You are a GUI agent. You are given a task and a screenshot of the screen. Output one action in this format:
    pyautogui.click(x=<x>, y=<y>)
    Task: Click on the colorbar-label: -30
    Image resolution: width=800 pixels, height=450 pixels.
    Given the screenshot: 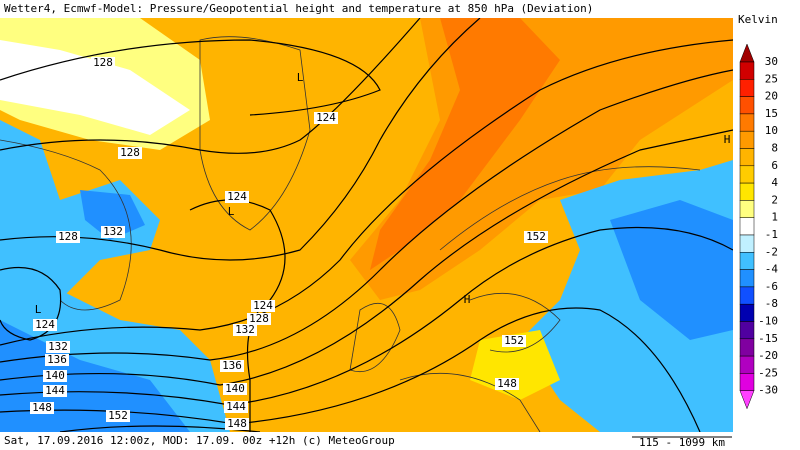 What is the action you would take?
    pyautogui.click(x=768, y=390)
    